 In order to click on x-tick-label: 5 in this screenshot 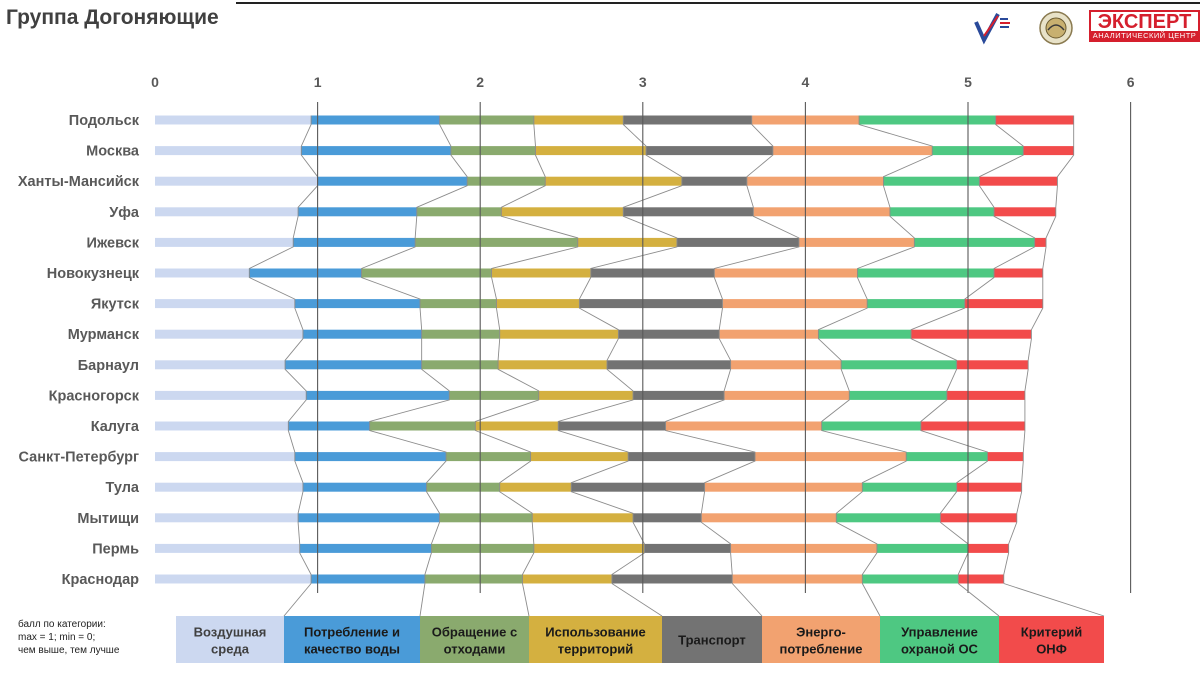, I will do `click(968, 82)`.